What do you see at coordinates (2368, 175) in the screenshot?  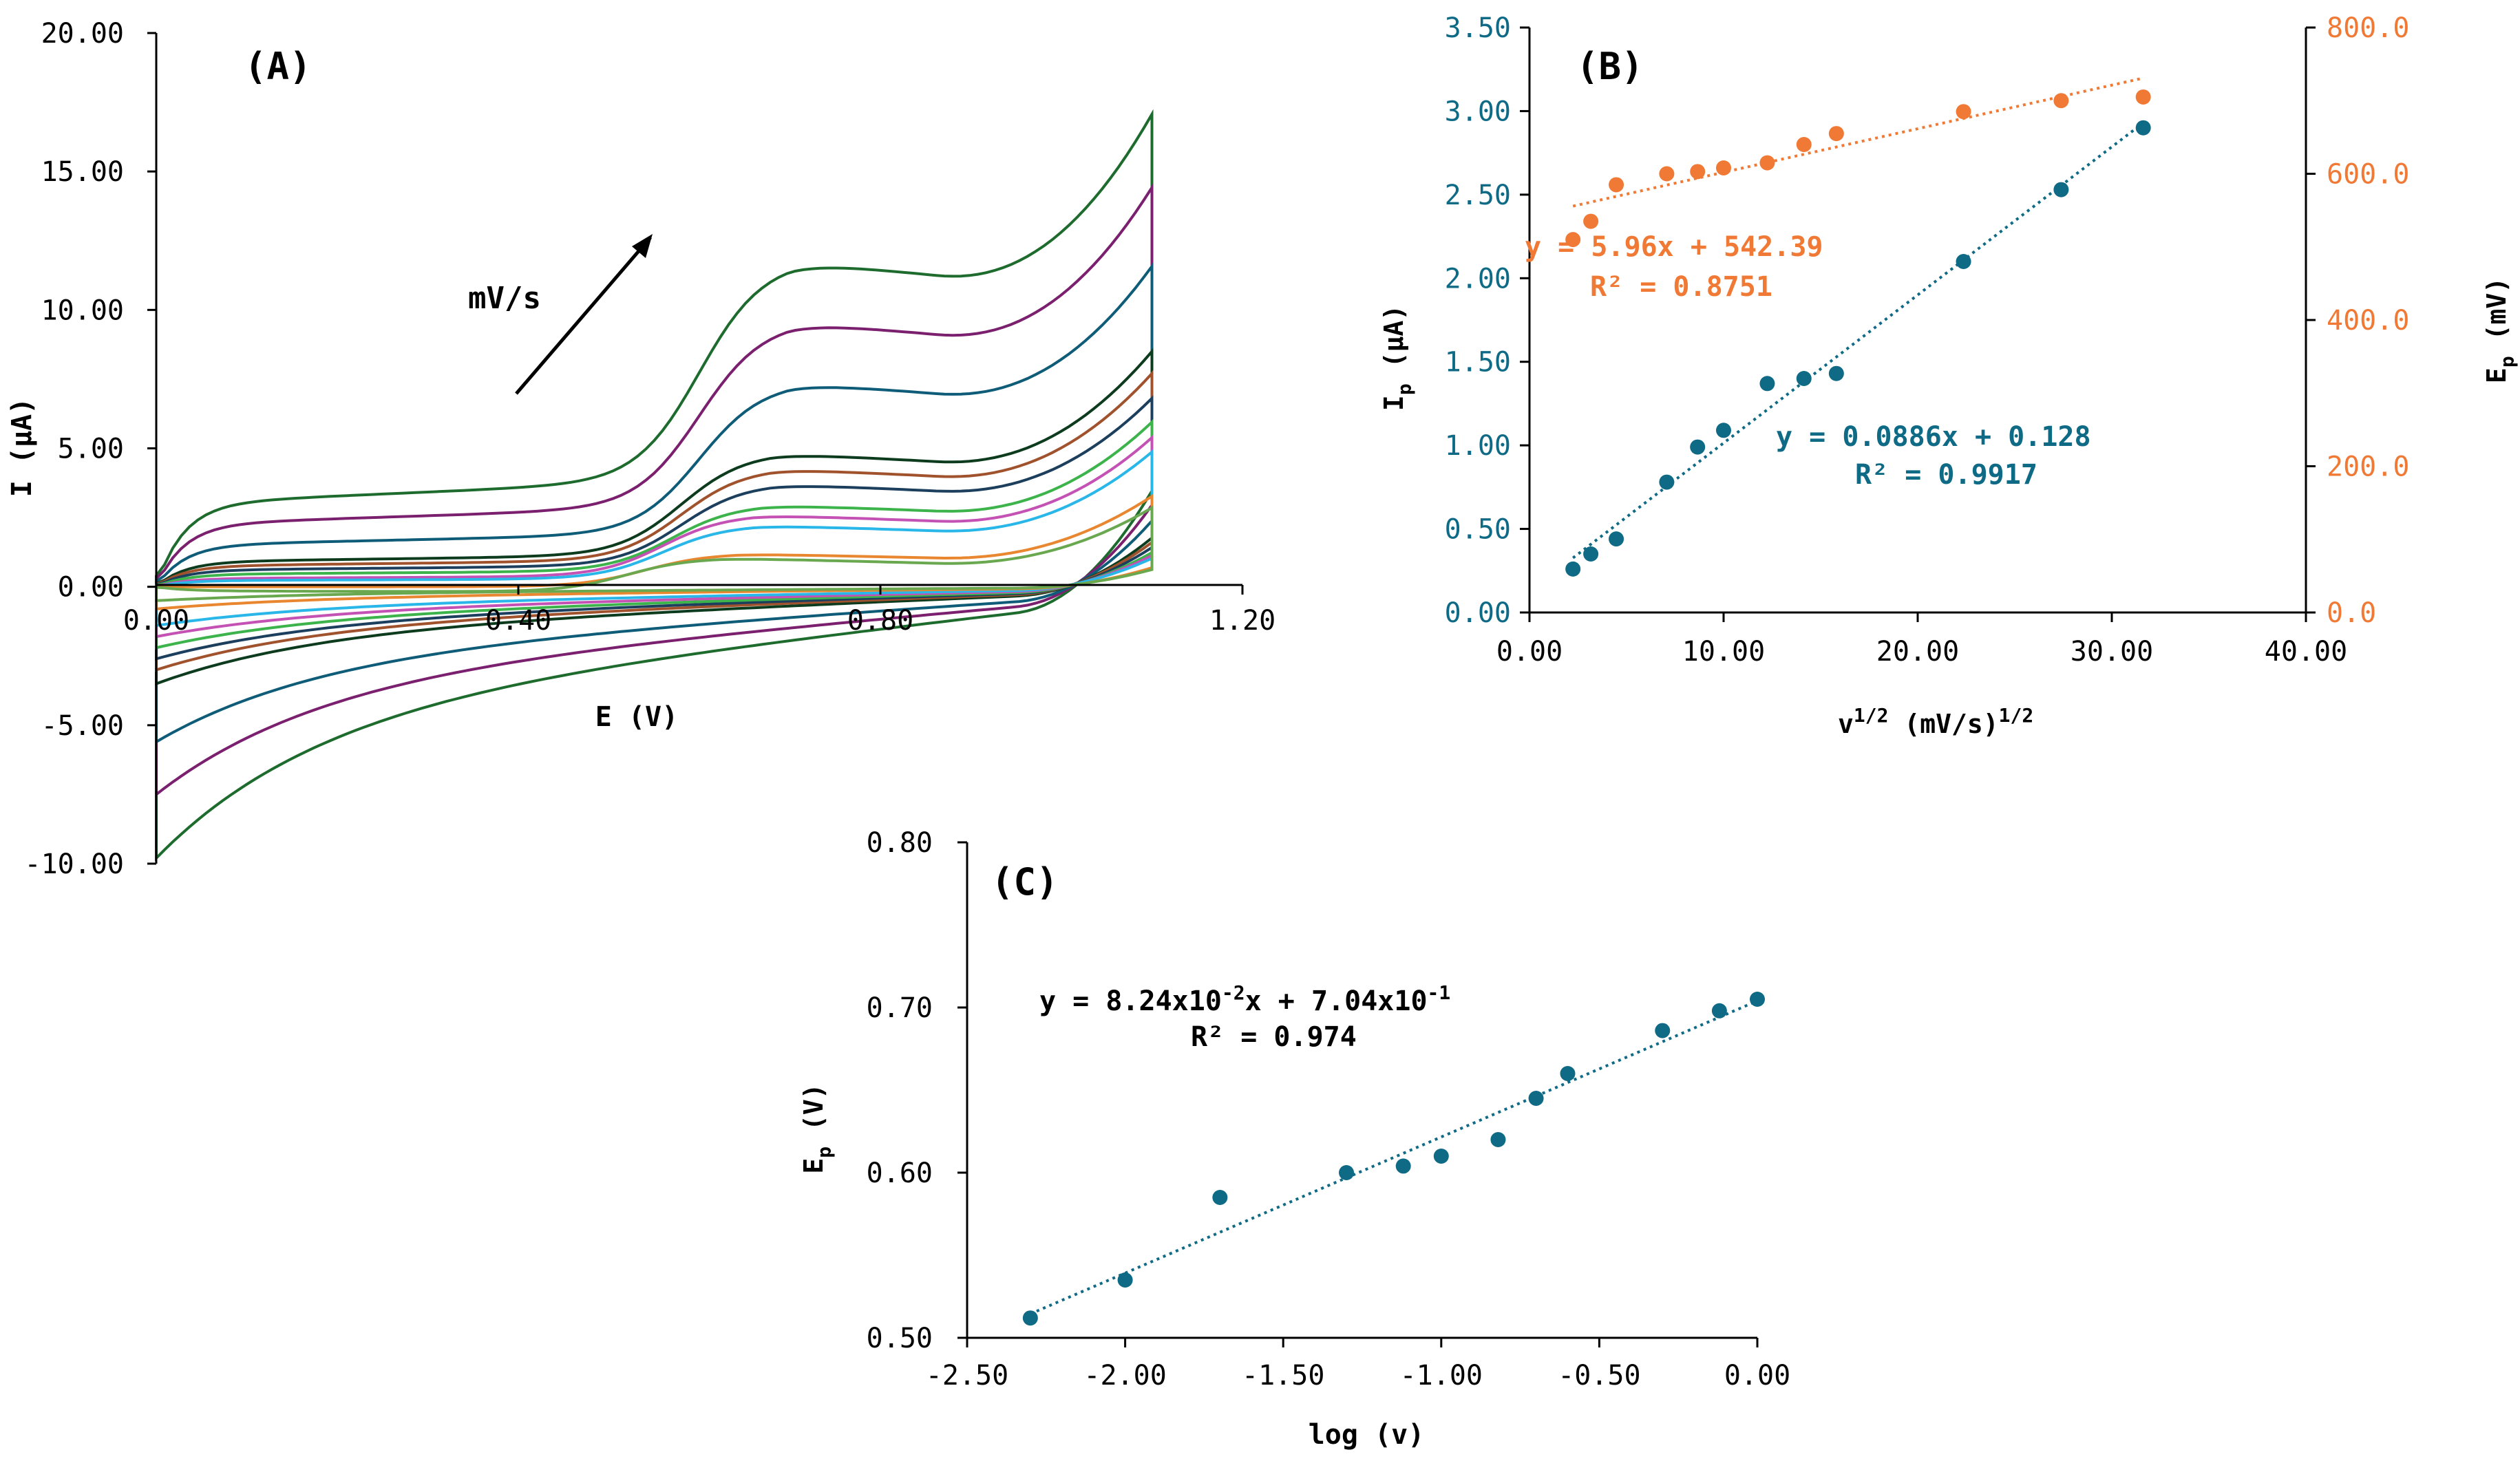 I see `b-right-tick-label: 600.0` at bounding box center [2368, 175].